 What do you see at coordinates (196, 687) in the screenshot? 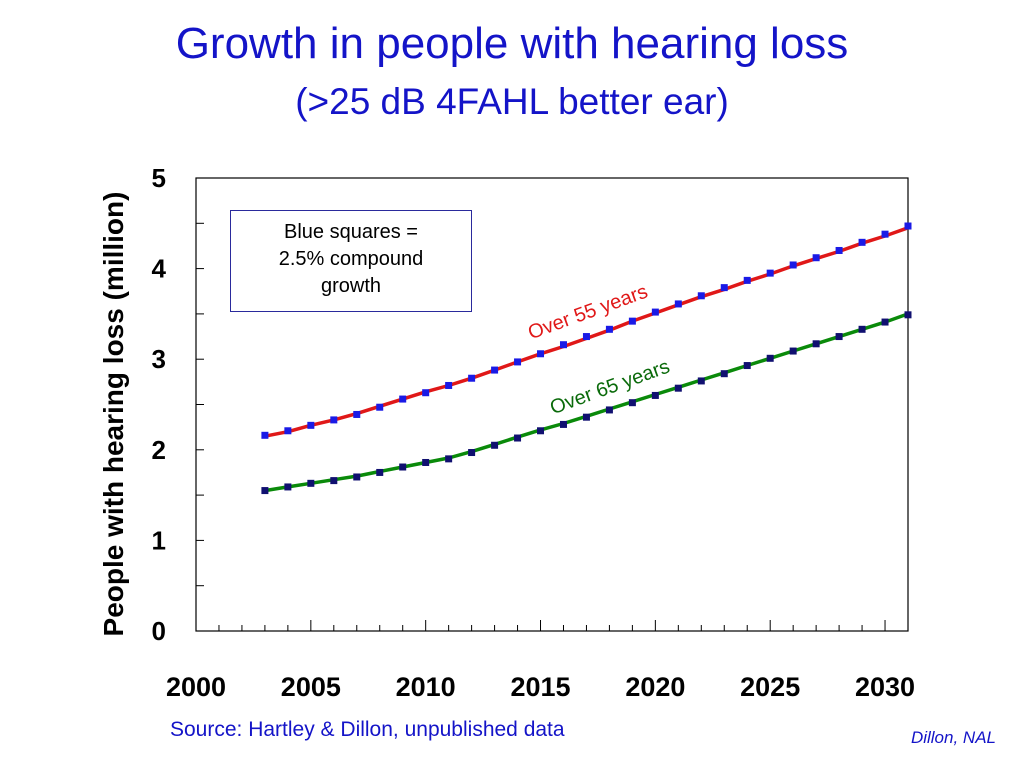
I see `x-tick-label: 2000` at bounding box center [196, 687].